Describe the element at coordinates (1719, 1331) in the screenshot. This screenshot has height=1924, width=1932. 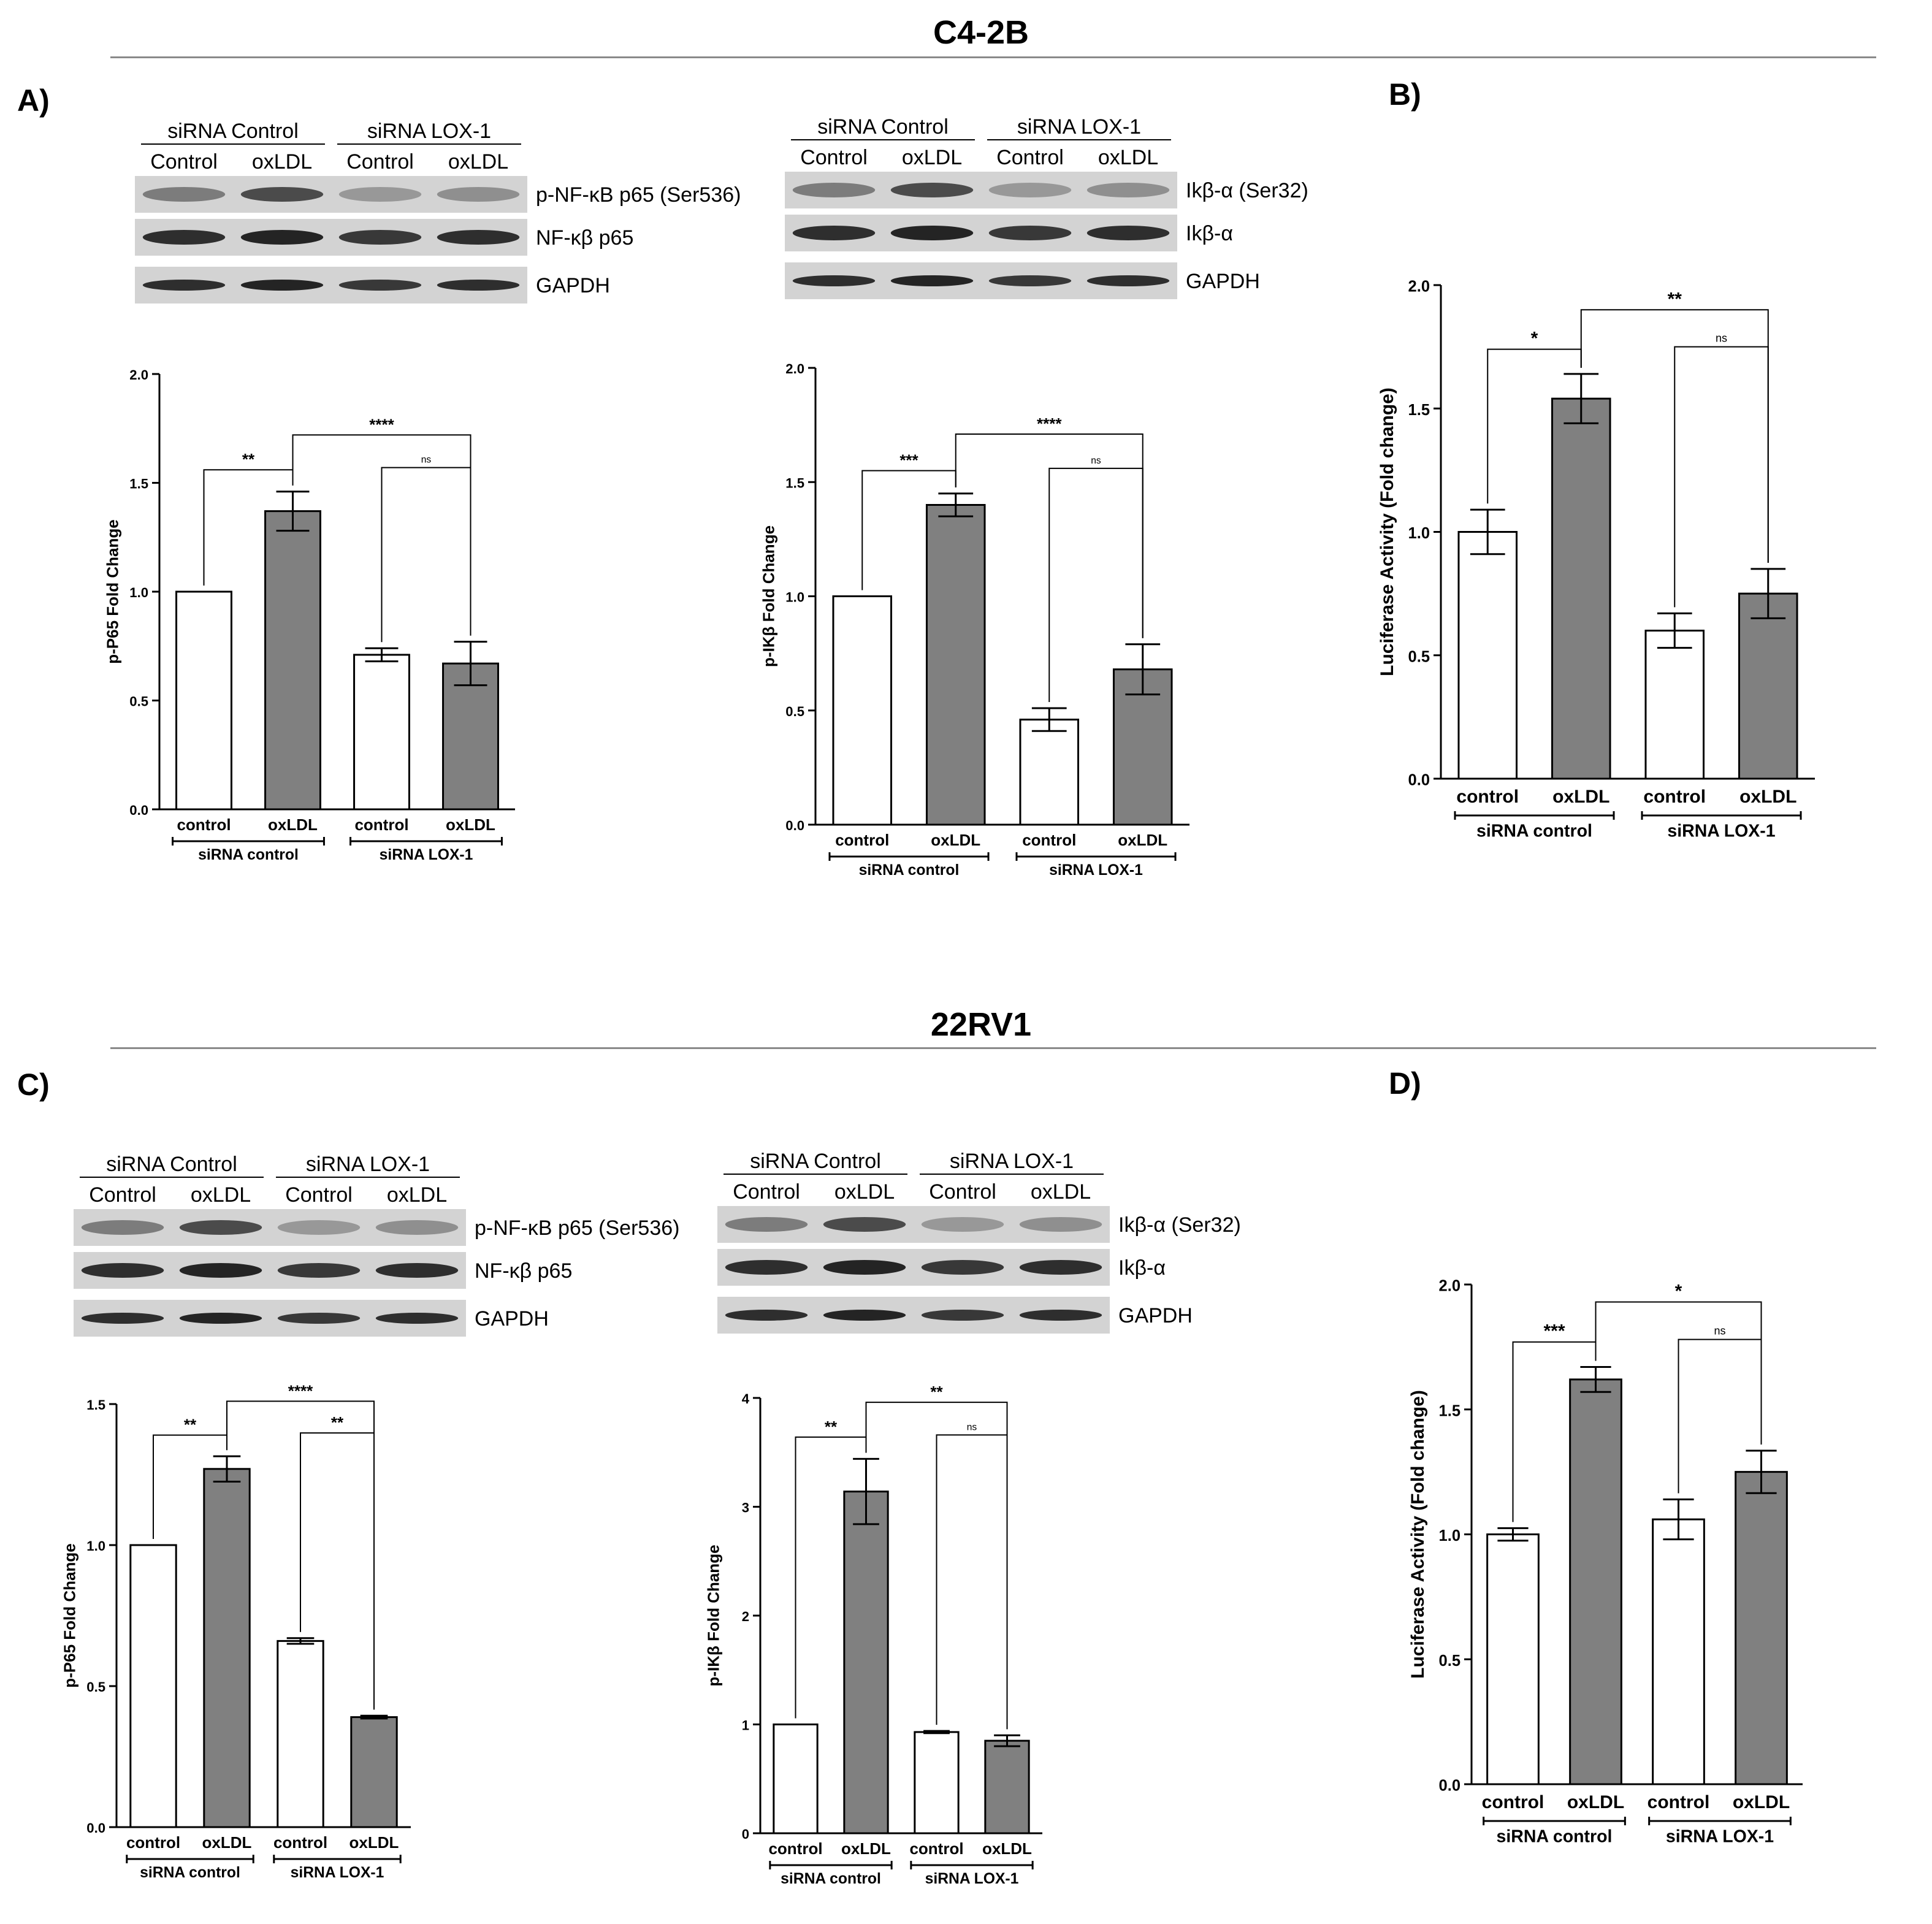
I see `significance-label: ns` at that location.